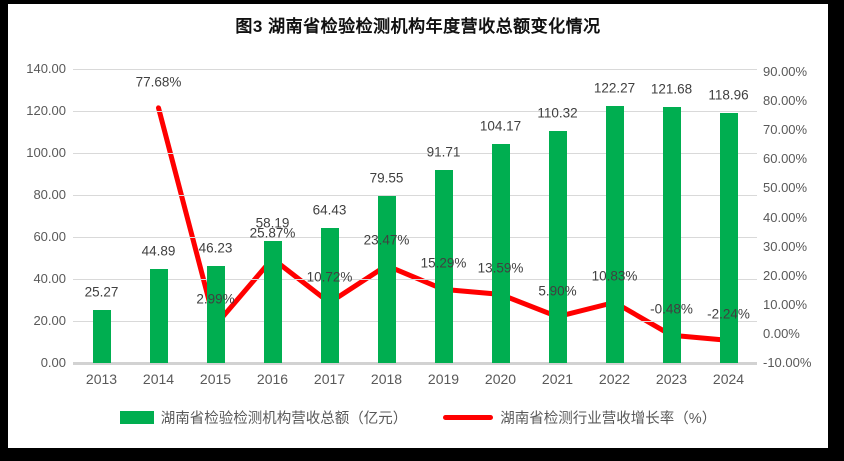 The width and height of the screenshot is (844, 461). I want to click on legend: 湖南省检验检测机构营收总额（亿元） 湖南省检测行业营收增长率（%）, so click(418, 417).